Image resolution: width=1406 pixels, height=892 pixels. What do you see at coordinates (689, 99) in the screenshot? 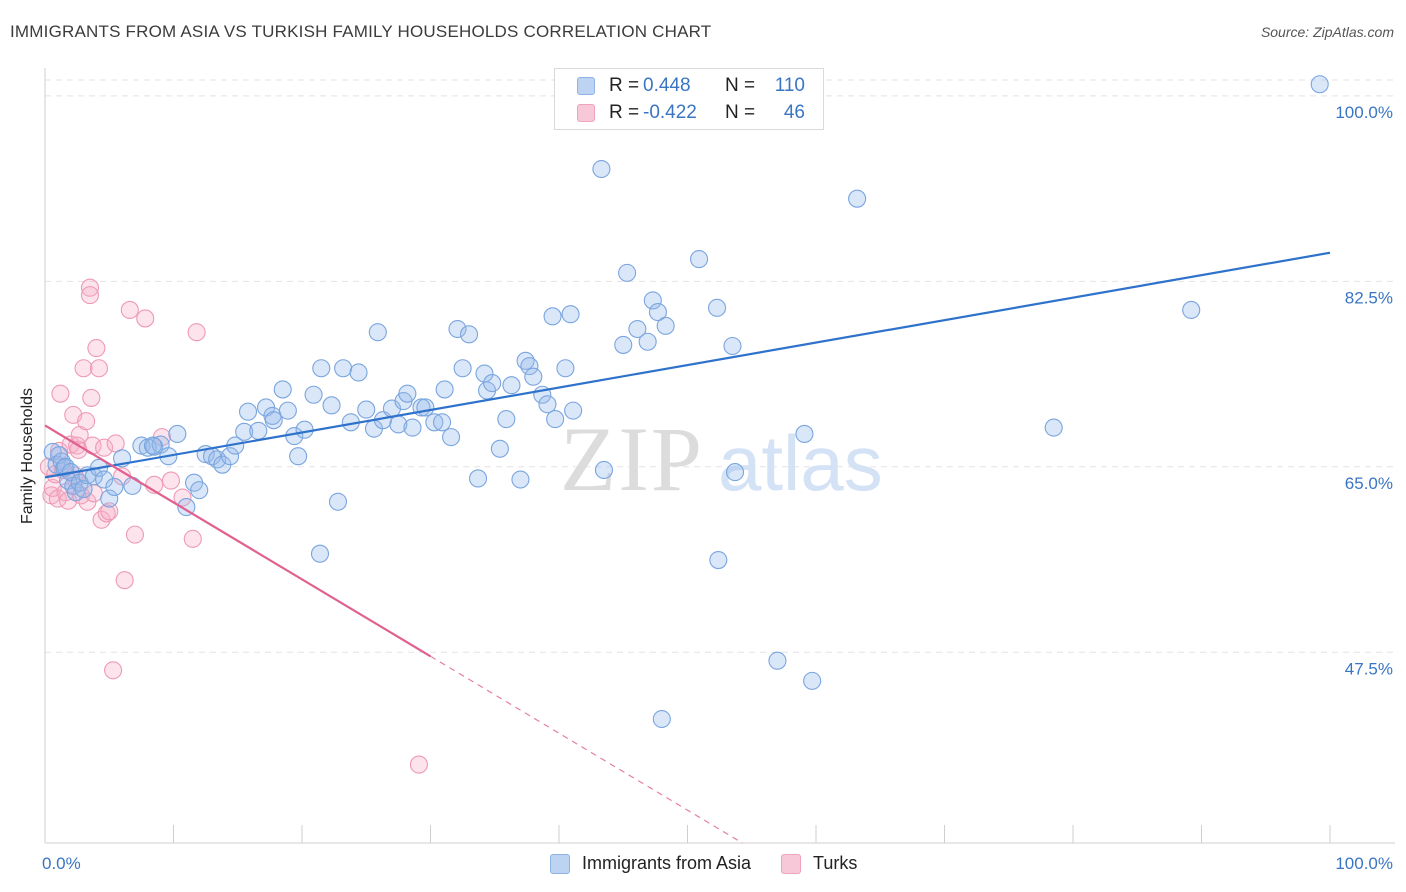
I see `correlation-legend: R = 0.448 N = 110 R = -0.422 N = 46` at bounding box center [689, 99].